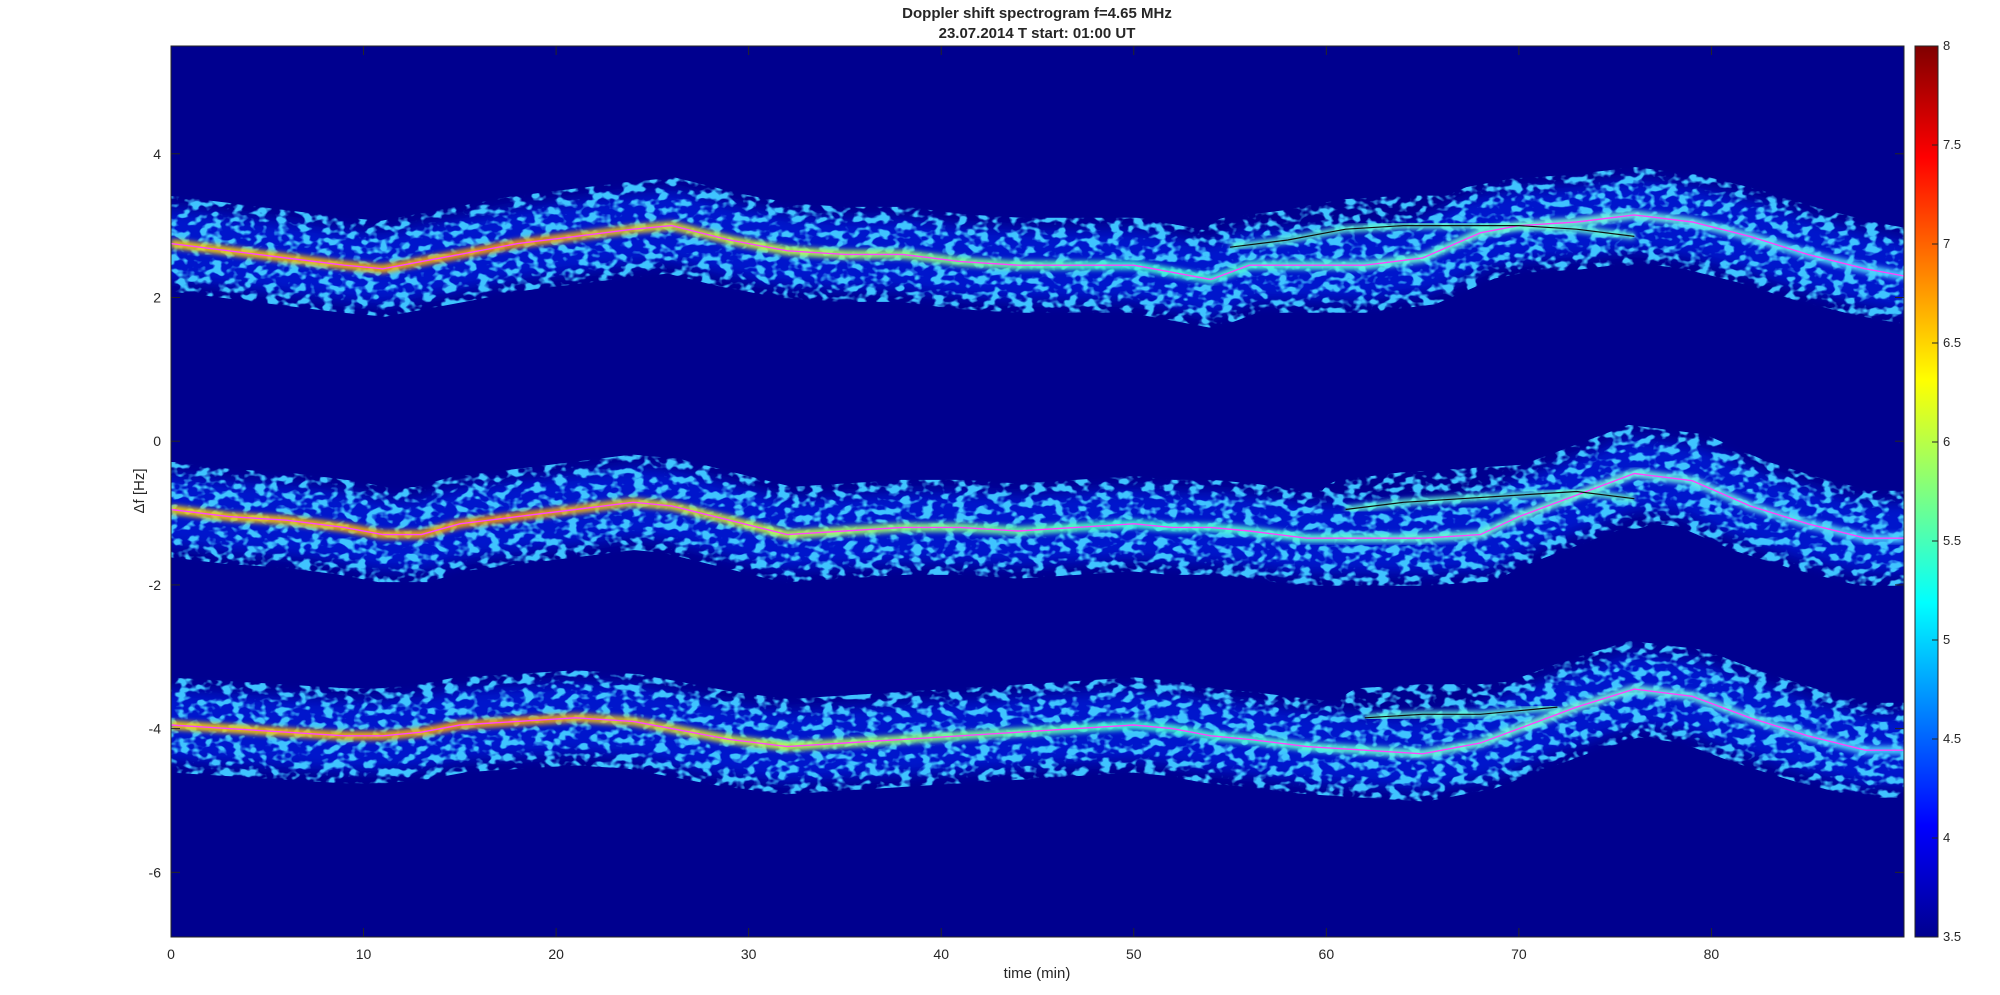 This screenshot has height=995, width=2000. What do you see at coordinates (157, 441) in the screenshot?
I see `y-tick-label: 0` at bounding box center [157, 441].